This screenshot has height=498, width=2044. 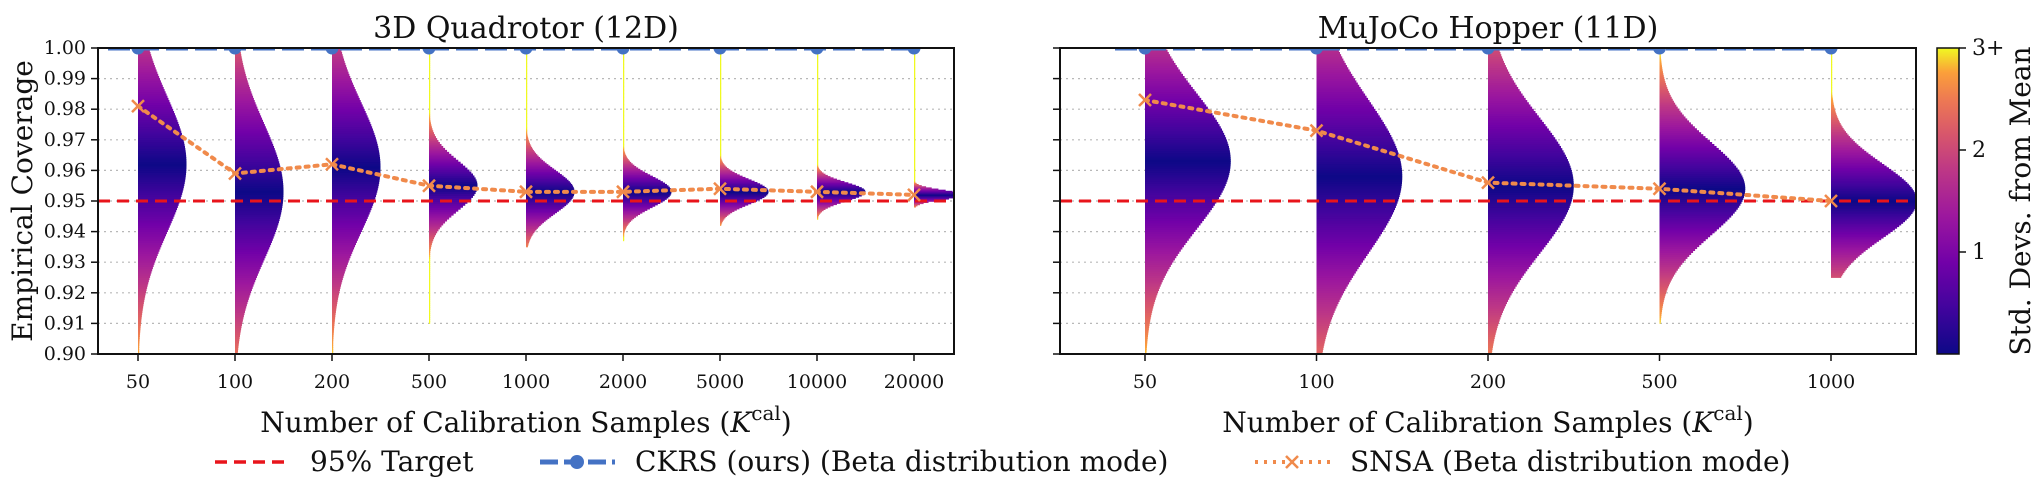 I want to click on violin, so click(x=162, y=201).